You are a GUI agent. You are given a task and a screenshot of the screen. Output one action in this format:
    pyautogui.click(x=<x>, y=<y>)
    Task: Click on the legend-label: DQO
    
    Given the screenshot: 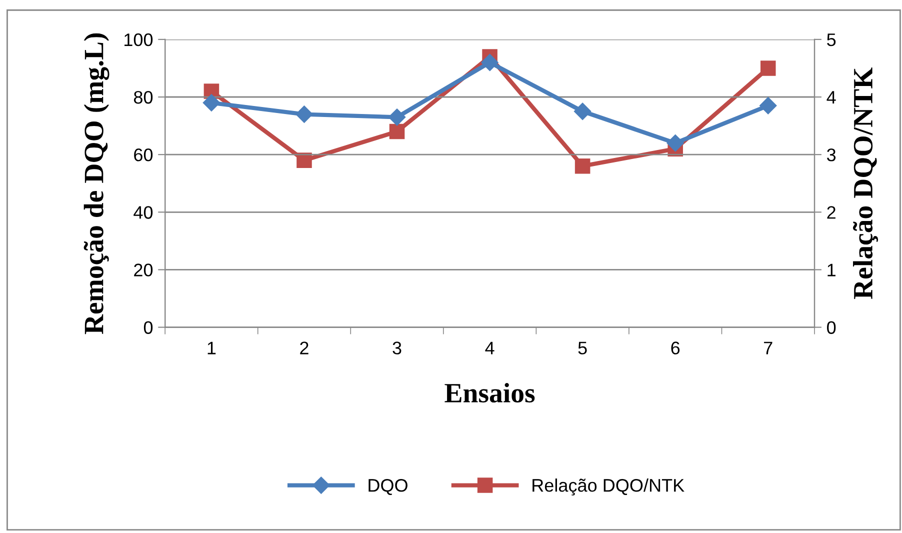 What is the action you would take?
    pyautogui.click(x=388, y=487)
    